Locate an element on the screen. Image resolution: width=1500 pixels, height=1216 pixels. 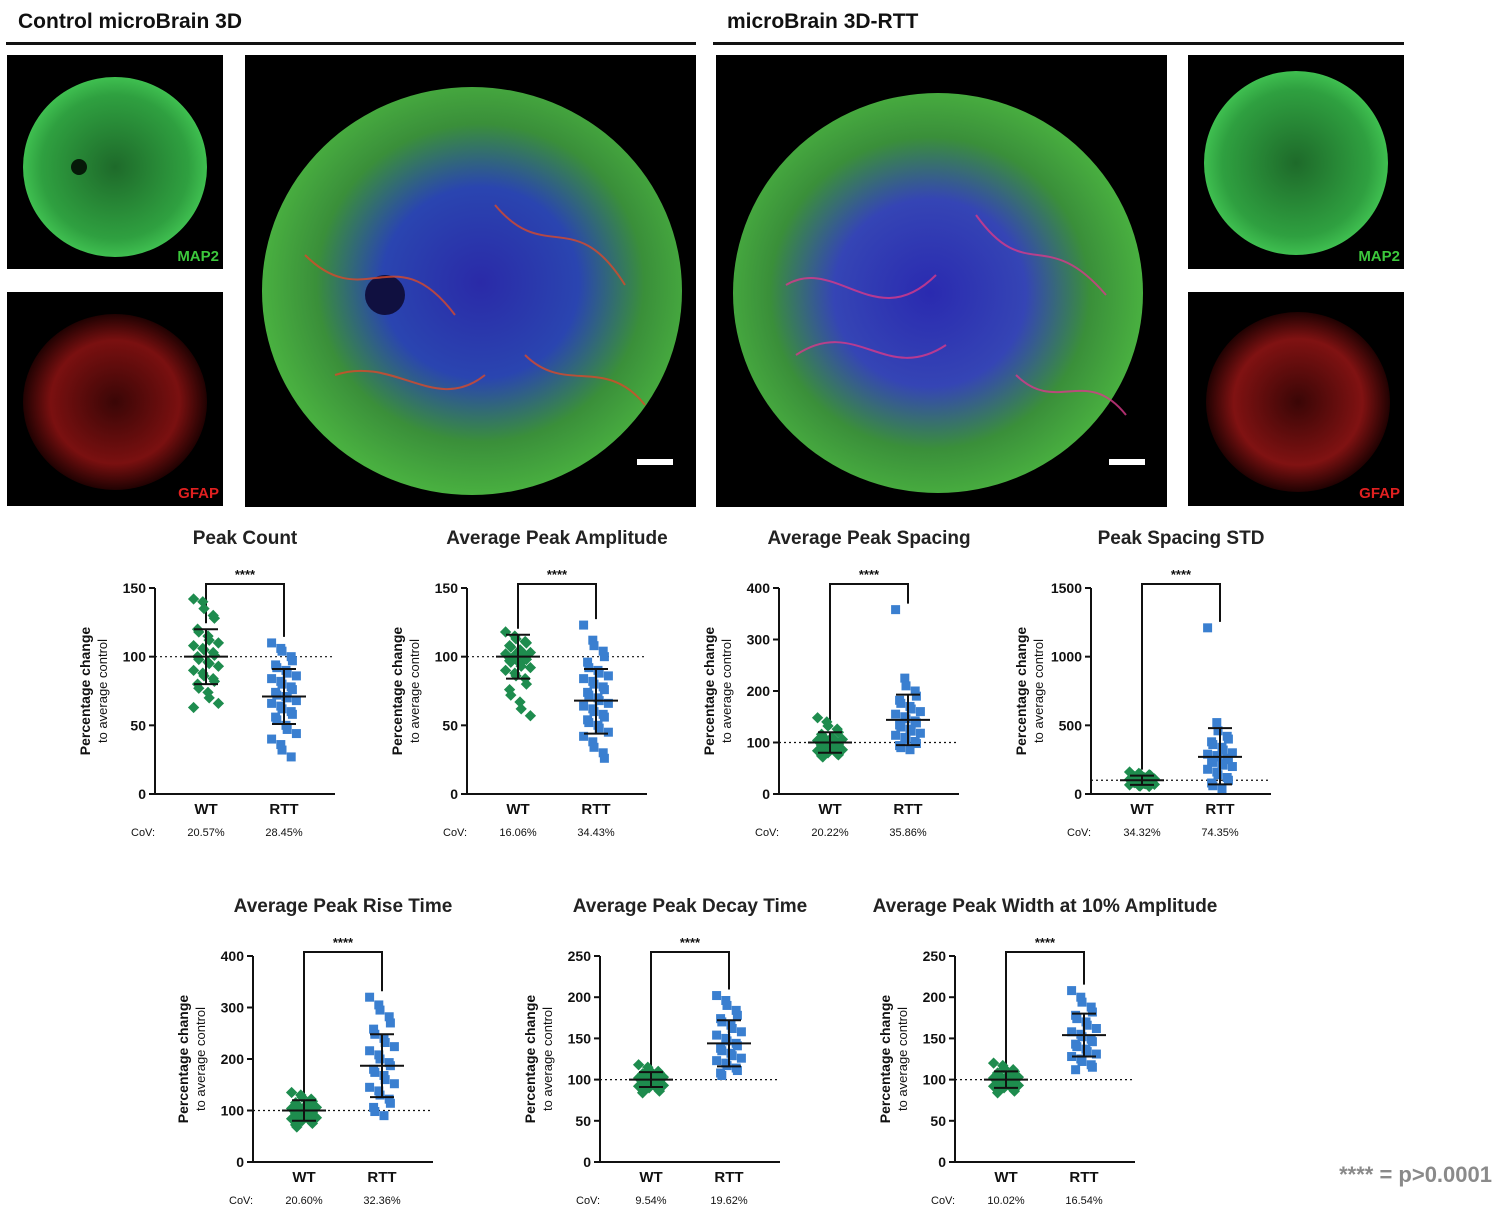
chart-title: Average Peak Rise Time is located at coordinates (343, 906).